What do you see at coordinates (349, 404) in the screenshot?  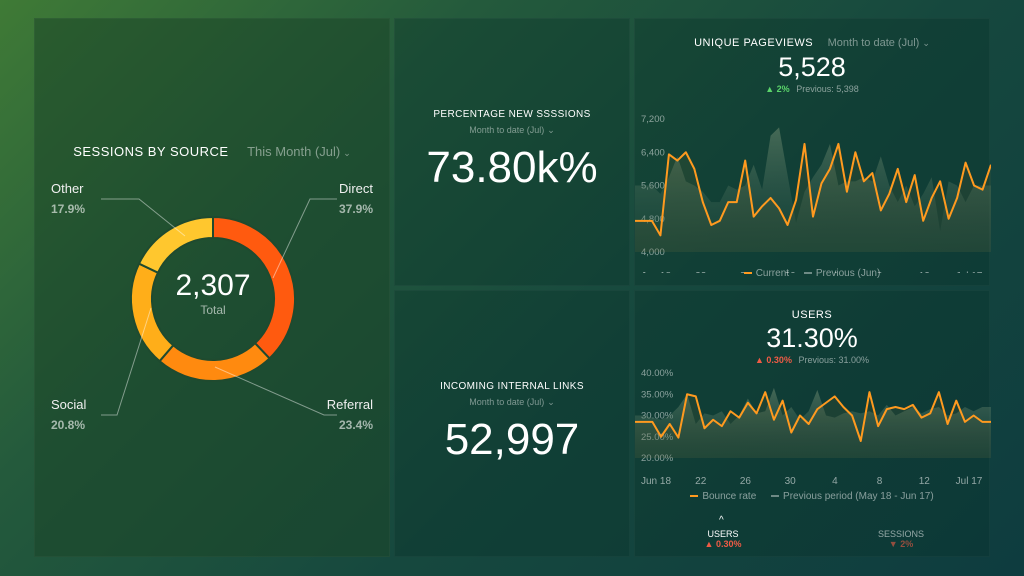 I see `legend-label-referral: Referral` at bounding box center [349, 404].